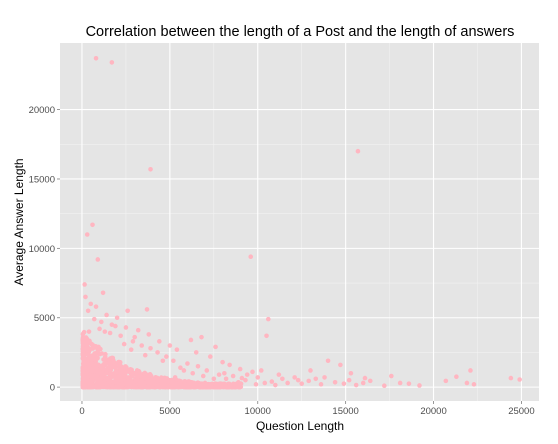 The image size is (558, 444). What do you see at coordinates (521, 411) in the screenshot?
I see `x-tick-label: 25000` at bounding box center [521, 411].